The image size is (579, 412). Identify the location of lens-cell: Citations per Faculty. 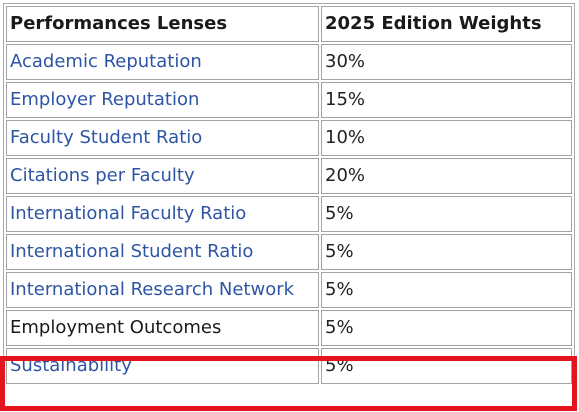
(162, 176).